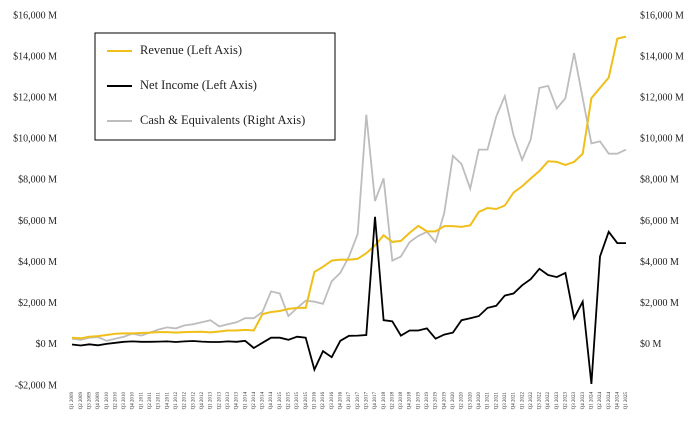 The height and width of the screenshot is (431, 700). I want to click on x-tick-label: Q4 2015, so click(306, 401).